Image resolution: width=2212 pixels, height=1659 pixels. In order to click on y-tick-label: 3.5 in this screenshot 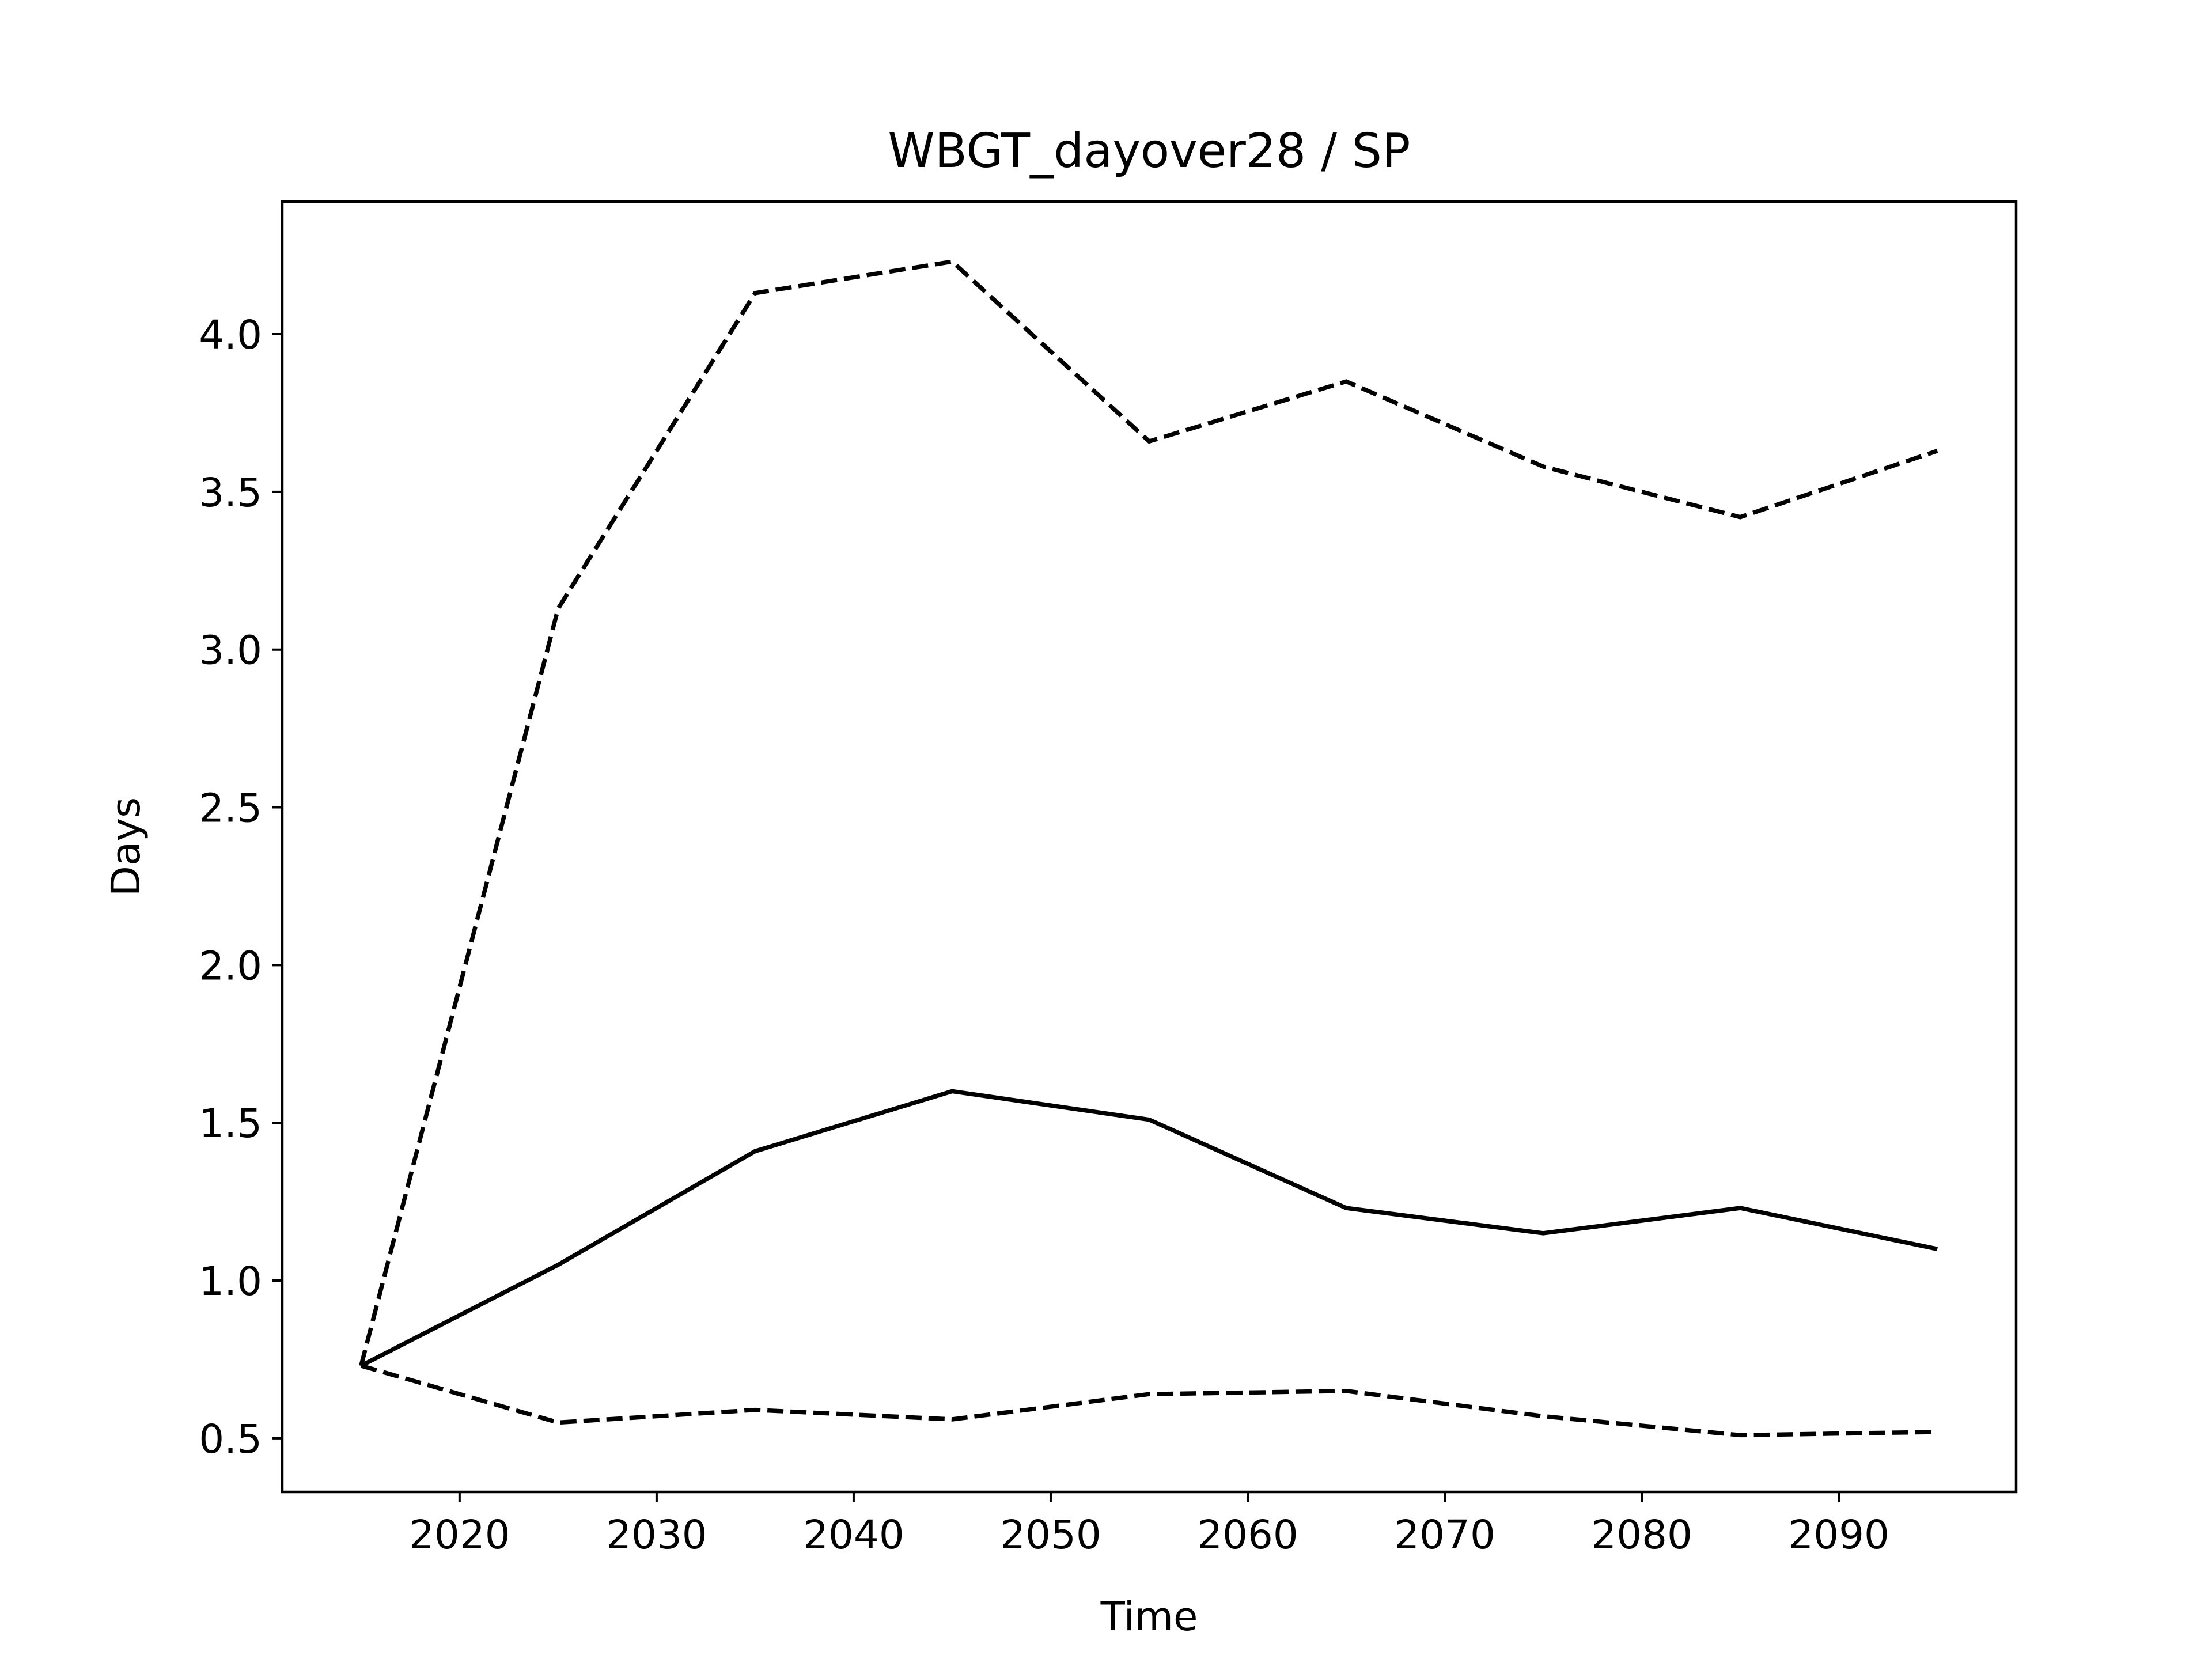, I will do `click(230, 493)`.